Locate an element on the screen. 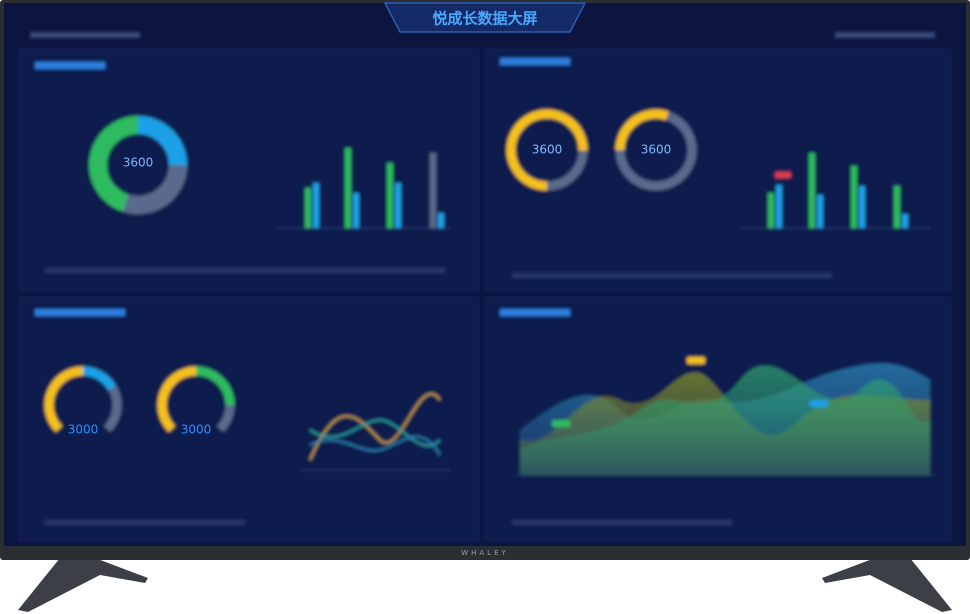  datetime-label is located at coordinates (885, 35).